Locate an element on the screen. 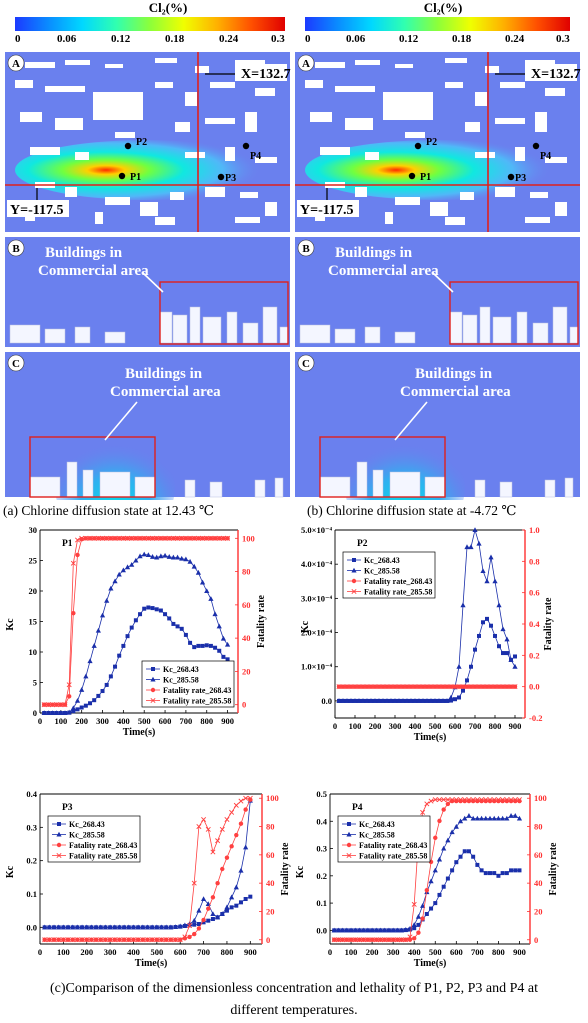  y2-tick-label: 40 is located at coordinates (538, 883).